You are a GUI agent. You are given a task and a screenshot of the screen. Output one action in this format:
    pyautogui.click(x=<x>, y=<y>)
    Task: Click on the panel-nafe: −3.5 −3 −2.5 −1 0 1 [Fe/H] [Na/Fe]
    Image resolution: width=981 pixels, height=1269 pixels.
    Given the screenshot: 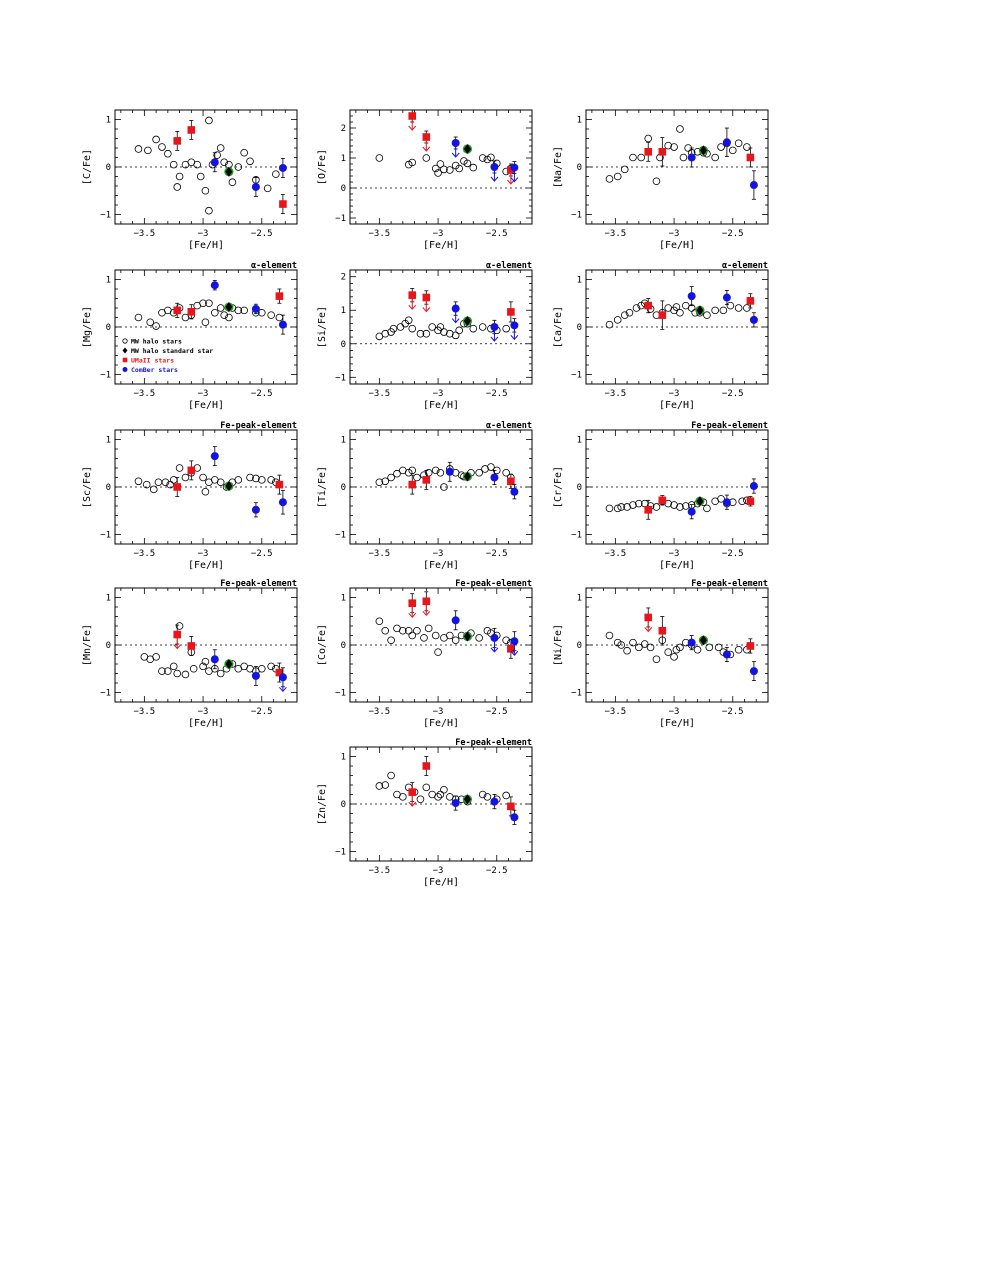 What is the action you would take?
    pyautogui.click(x=661, y=180)
    